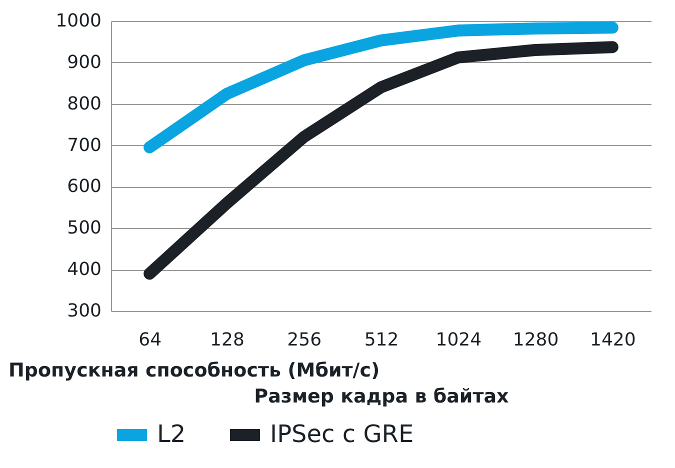 Image resolution: width=675 pixels, height=468 pixels. What do you see at coordinates (79, 21) in the screenshot?
I see `y-tick-label: 1000` at bounding box center [79, 21].